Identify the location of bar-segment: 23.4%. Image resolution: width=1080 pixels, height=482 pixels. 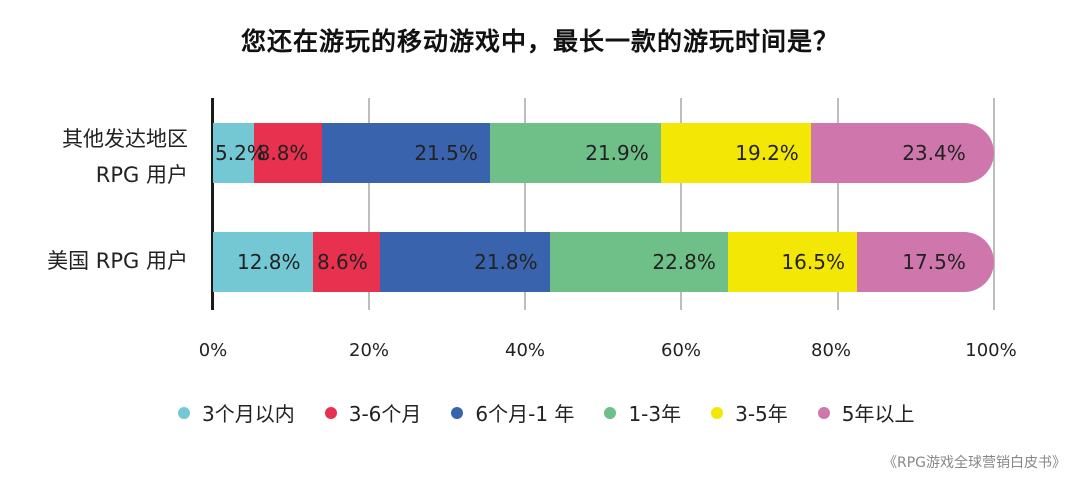
(902, 153).